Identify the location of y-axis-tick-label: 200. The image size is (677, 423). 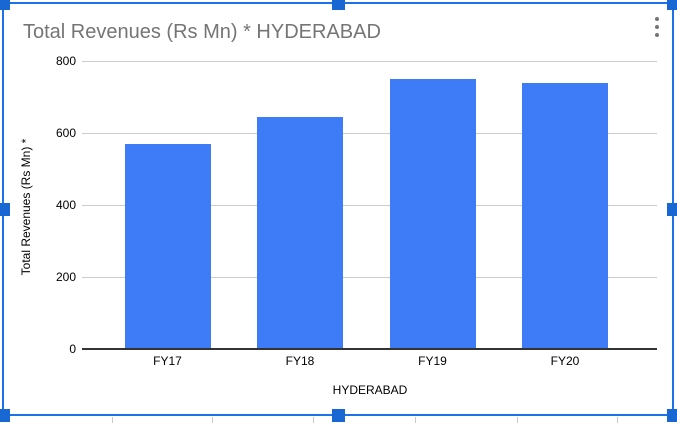
(65, 277).